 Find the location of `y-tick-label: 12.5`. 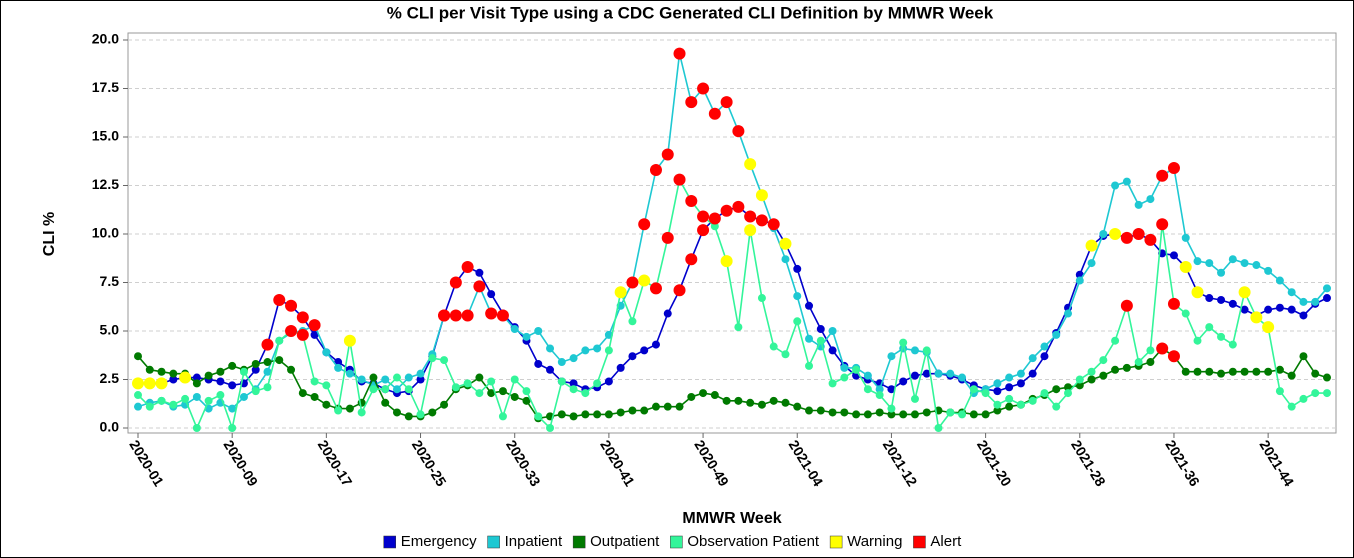

y-tick-label: 12.5 is located at coordinates (105, 184).